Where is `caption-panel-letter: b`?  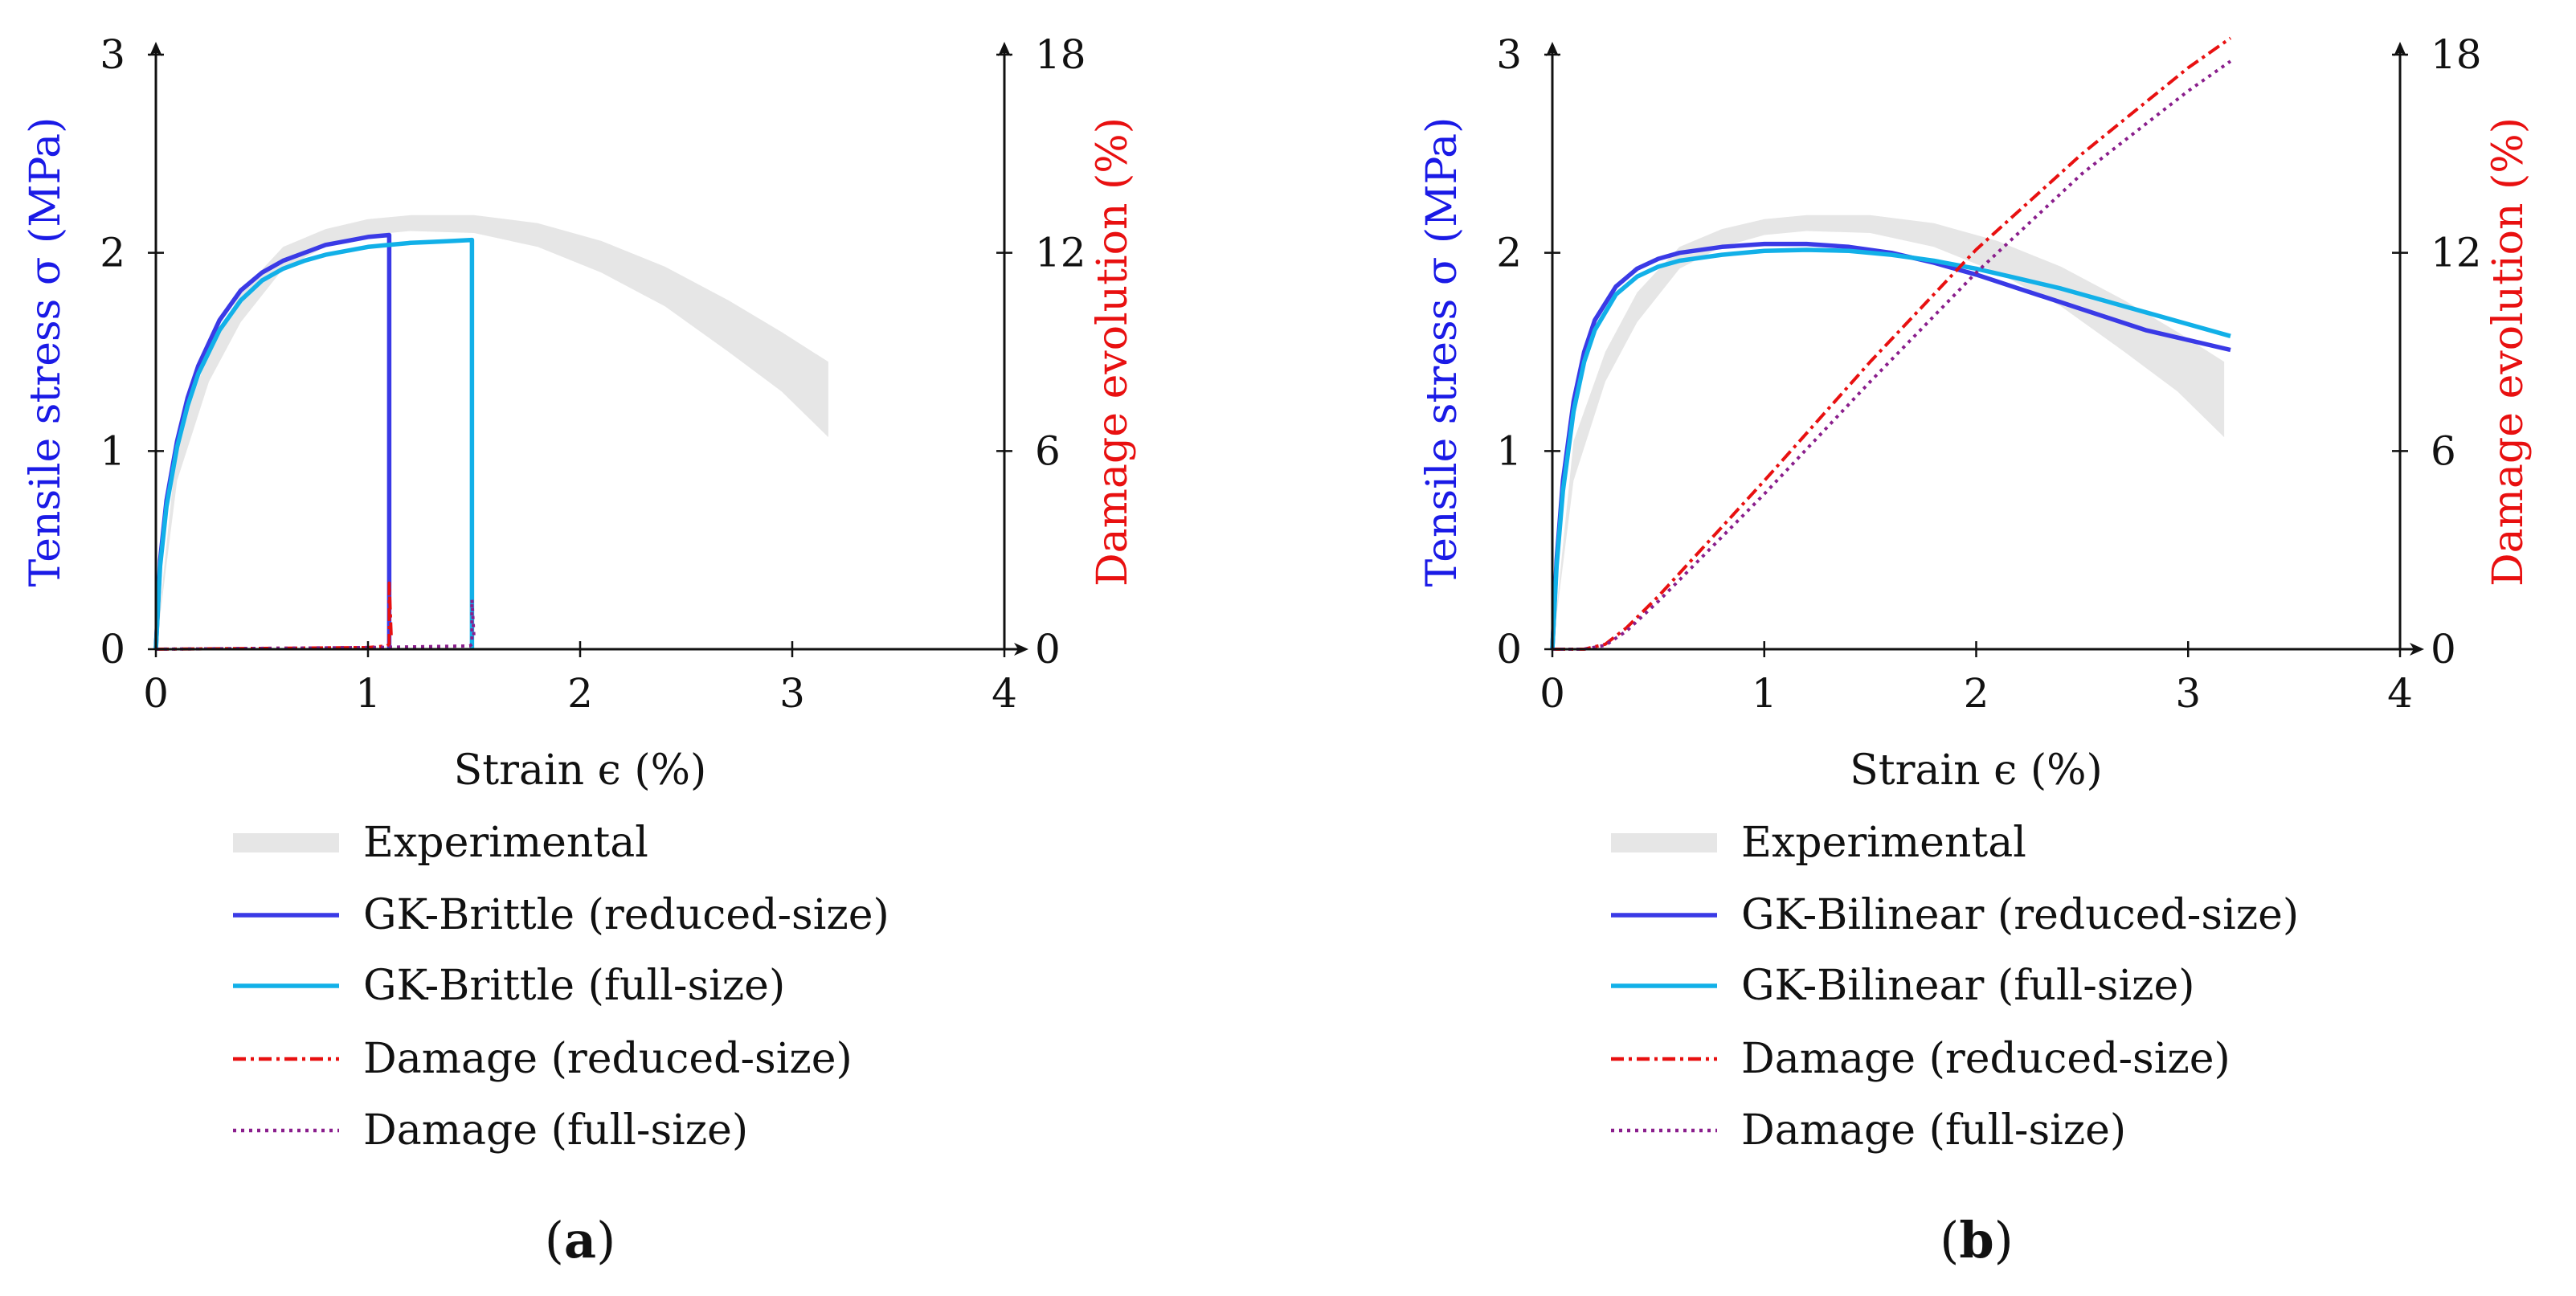
caption-panel-letter: b is located at coordinates (1976, 1240).